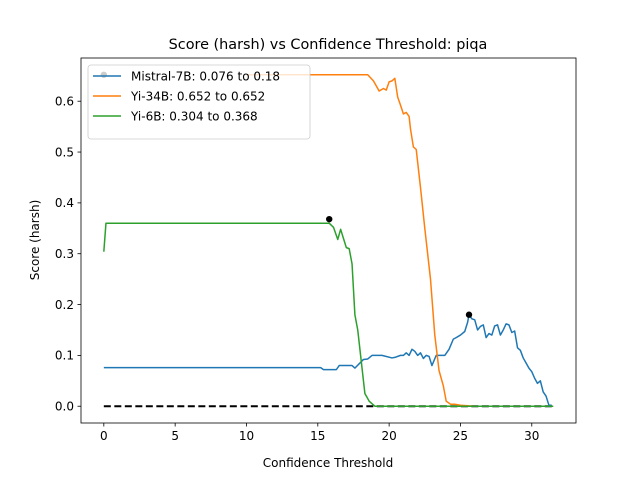 The width and height of the screenshot is (640, 480). Describe the element at coordinates (531, 436) in the screenshot. I see `x-tick-label: 30` at that location.